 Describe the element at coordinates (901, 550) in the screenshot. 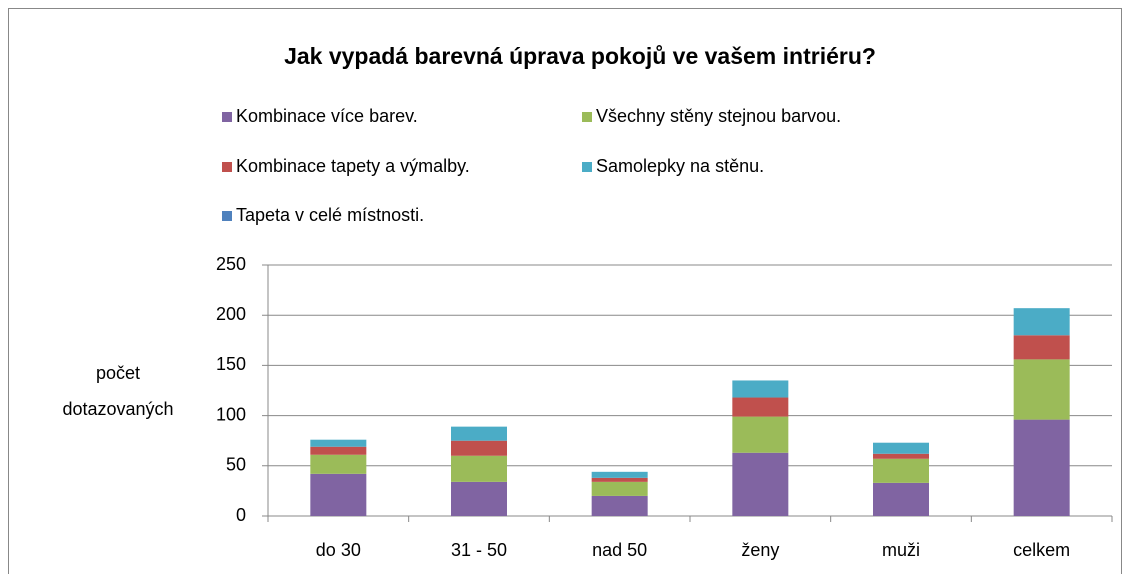

I see `x-tick-label: muži` at that location.